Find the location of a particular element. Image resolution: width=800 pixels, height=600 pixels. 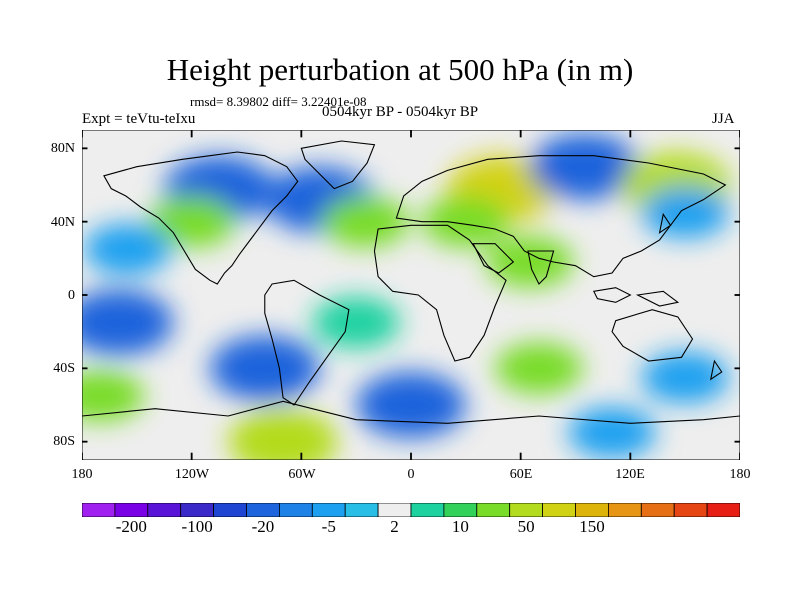

experiment-label: Expt = teVtu-teIxu is located at coordinates (139, 119).